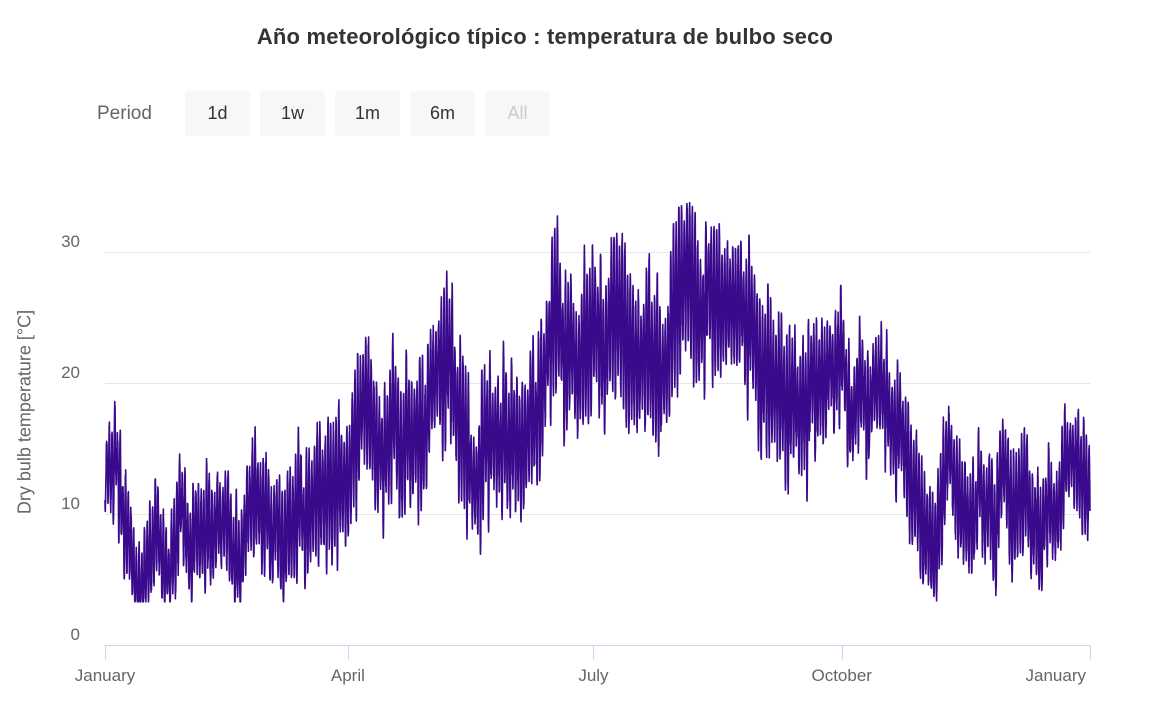 Image resolution: width=1160 pixels, height=726 pixels. Describe the element at coordinates (24, 412) in the screenshot. I see `y-axis-title: Dry bulb temperature [°C]` at that location.